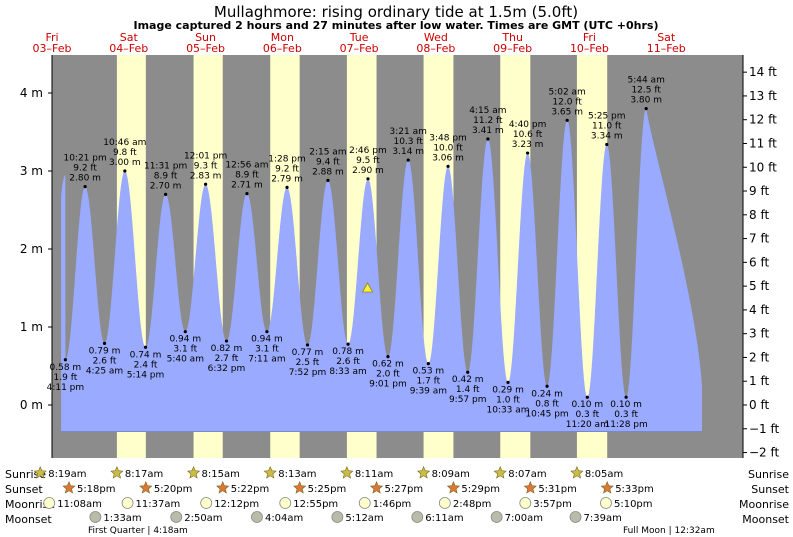 The height and width of the screenshot is (537, 793). What do you see at coordinates (85, 169) in the screenshot?
I see `extreme-label-1-1: 9.2 ft` at bounding box center [85, 169].